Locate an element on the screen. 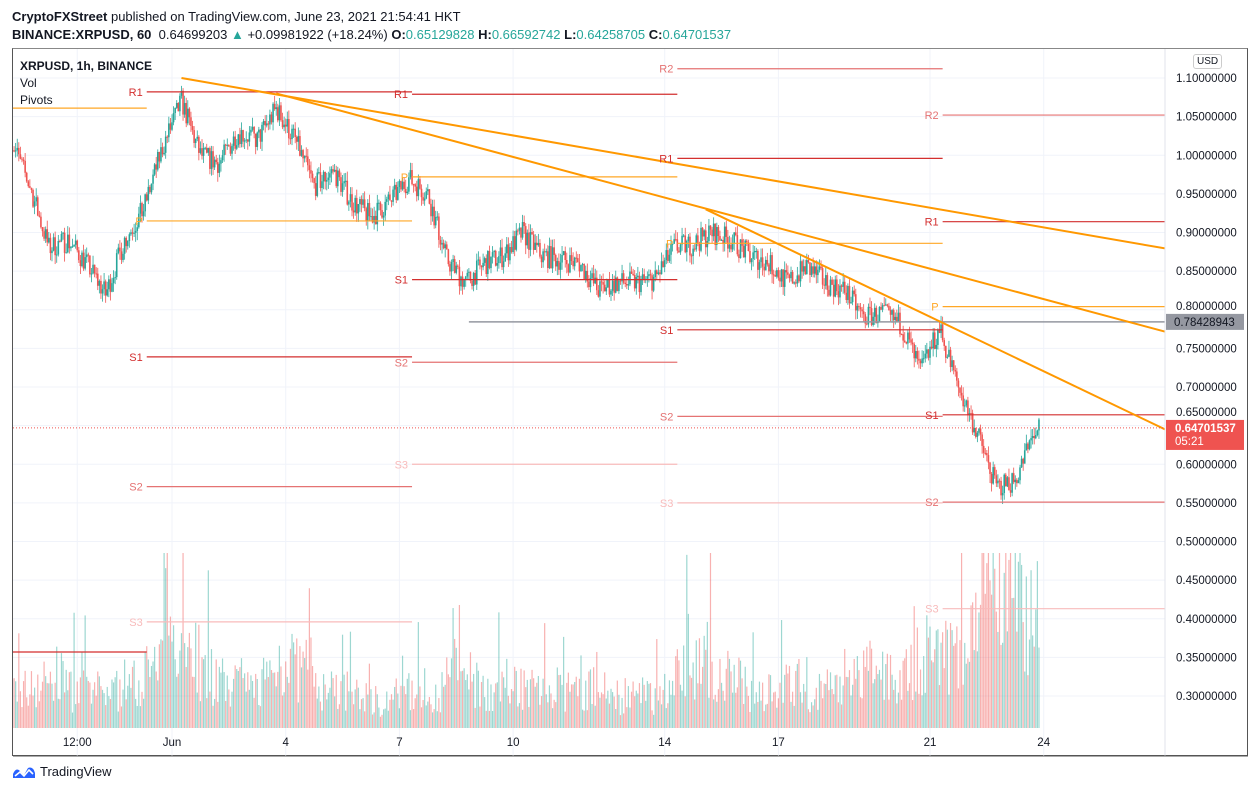  tradingview-logo: TradingView is located at coordinates (62, 771).